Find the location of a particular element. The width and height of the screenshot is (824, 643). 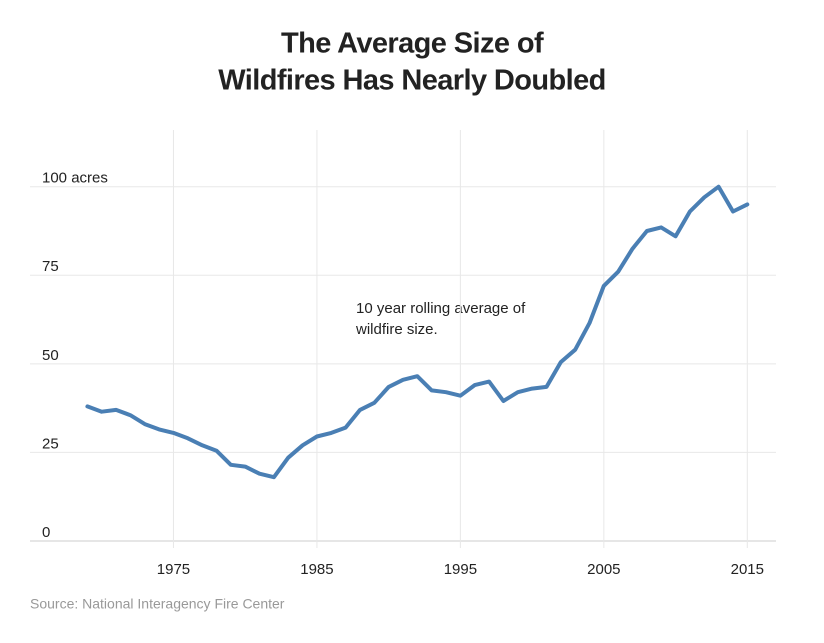

y-tick-label: 0 is located at coordinates (46, 532).